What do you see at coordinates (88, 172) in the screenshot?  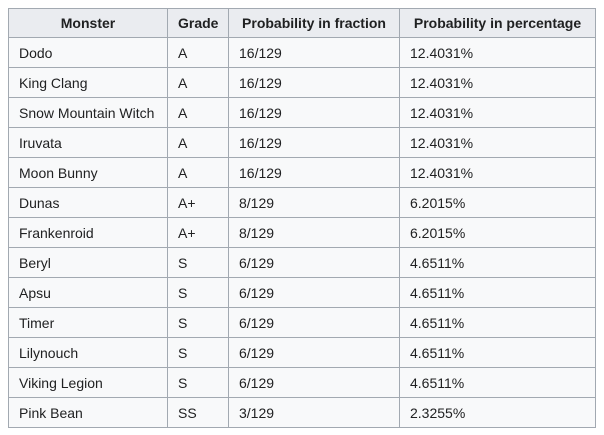 I see `cell-monster: Moon Bunny` at bounding box center [88, 172].